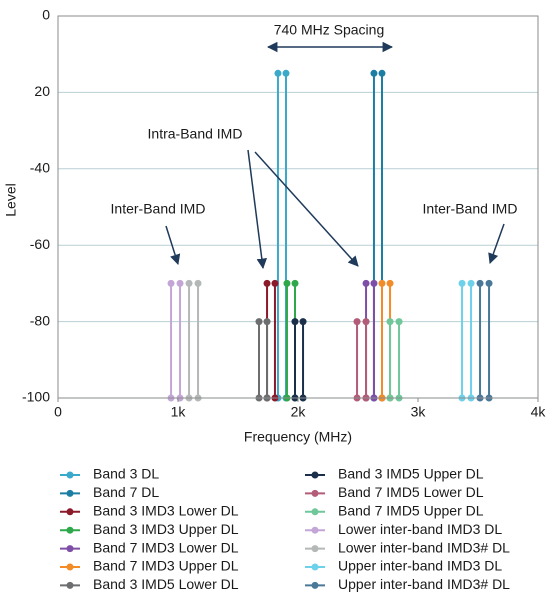 The image size is (553, 598). What do you see at coordinates (420, 566) in the screenshot?
I see `legend-label: Upper inter-band IMD3 DL` at bounding box center [420, 566].